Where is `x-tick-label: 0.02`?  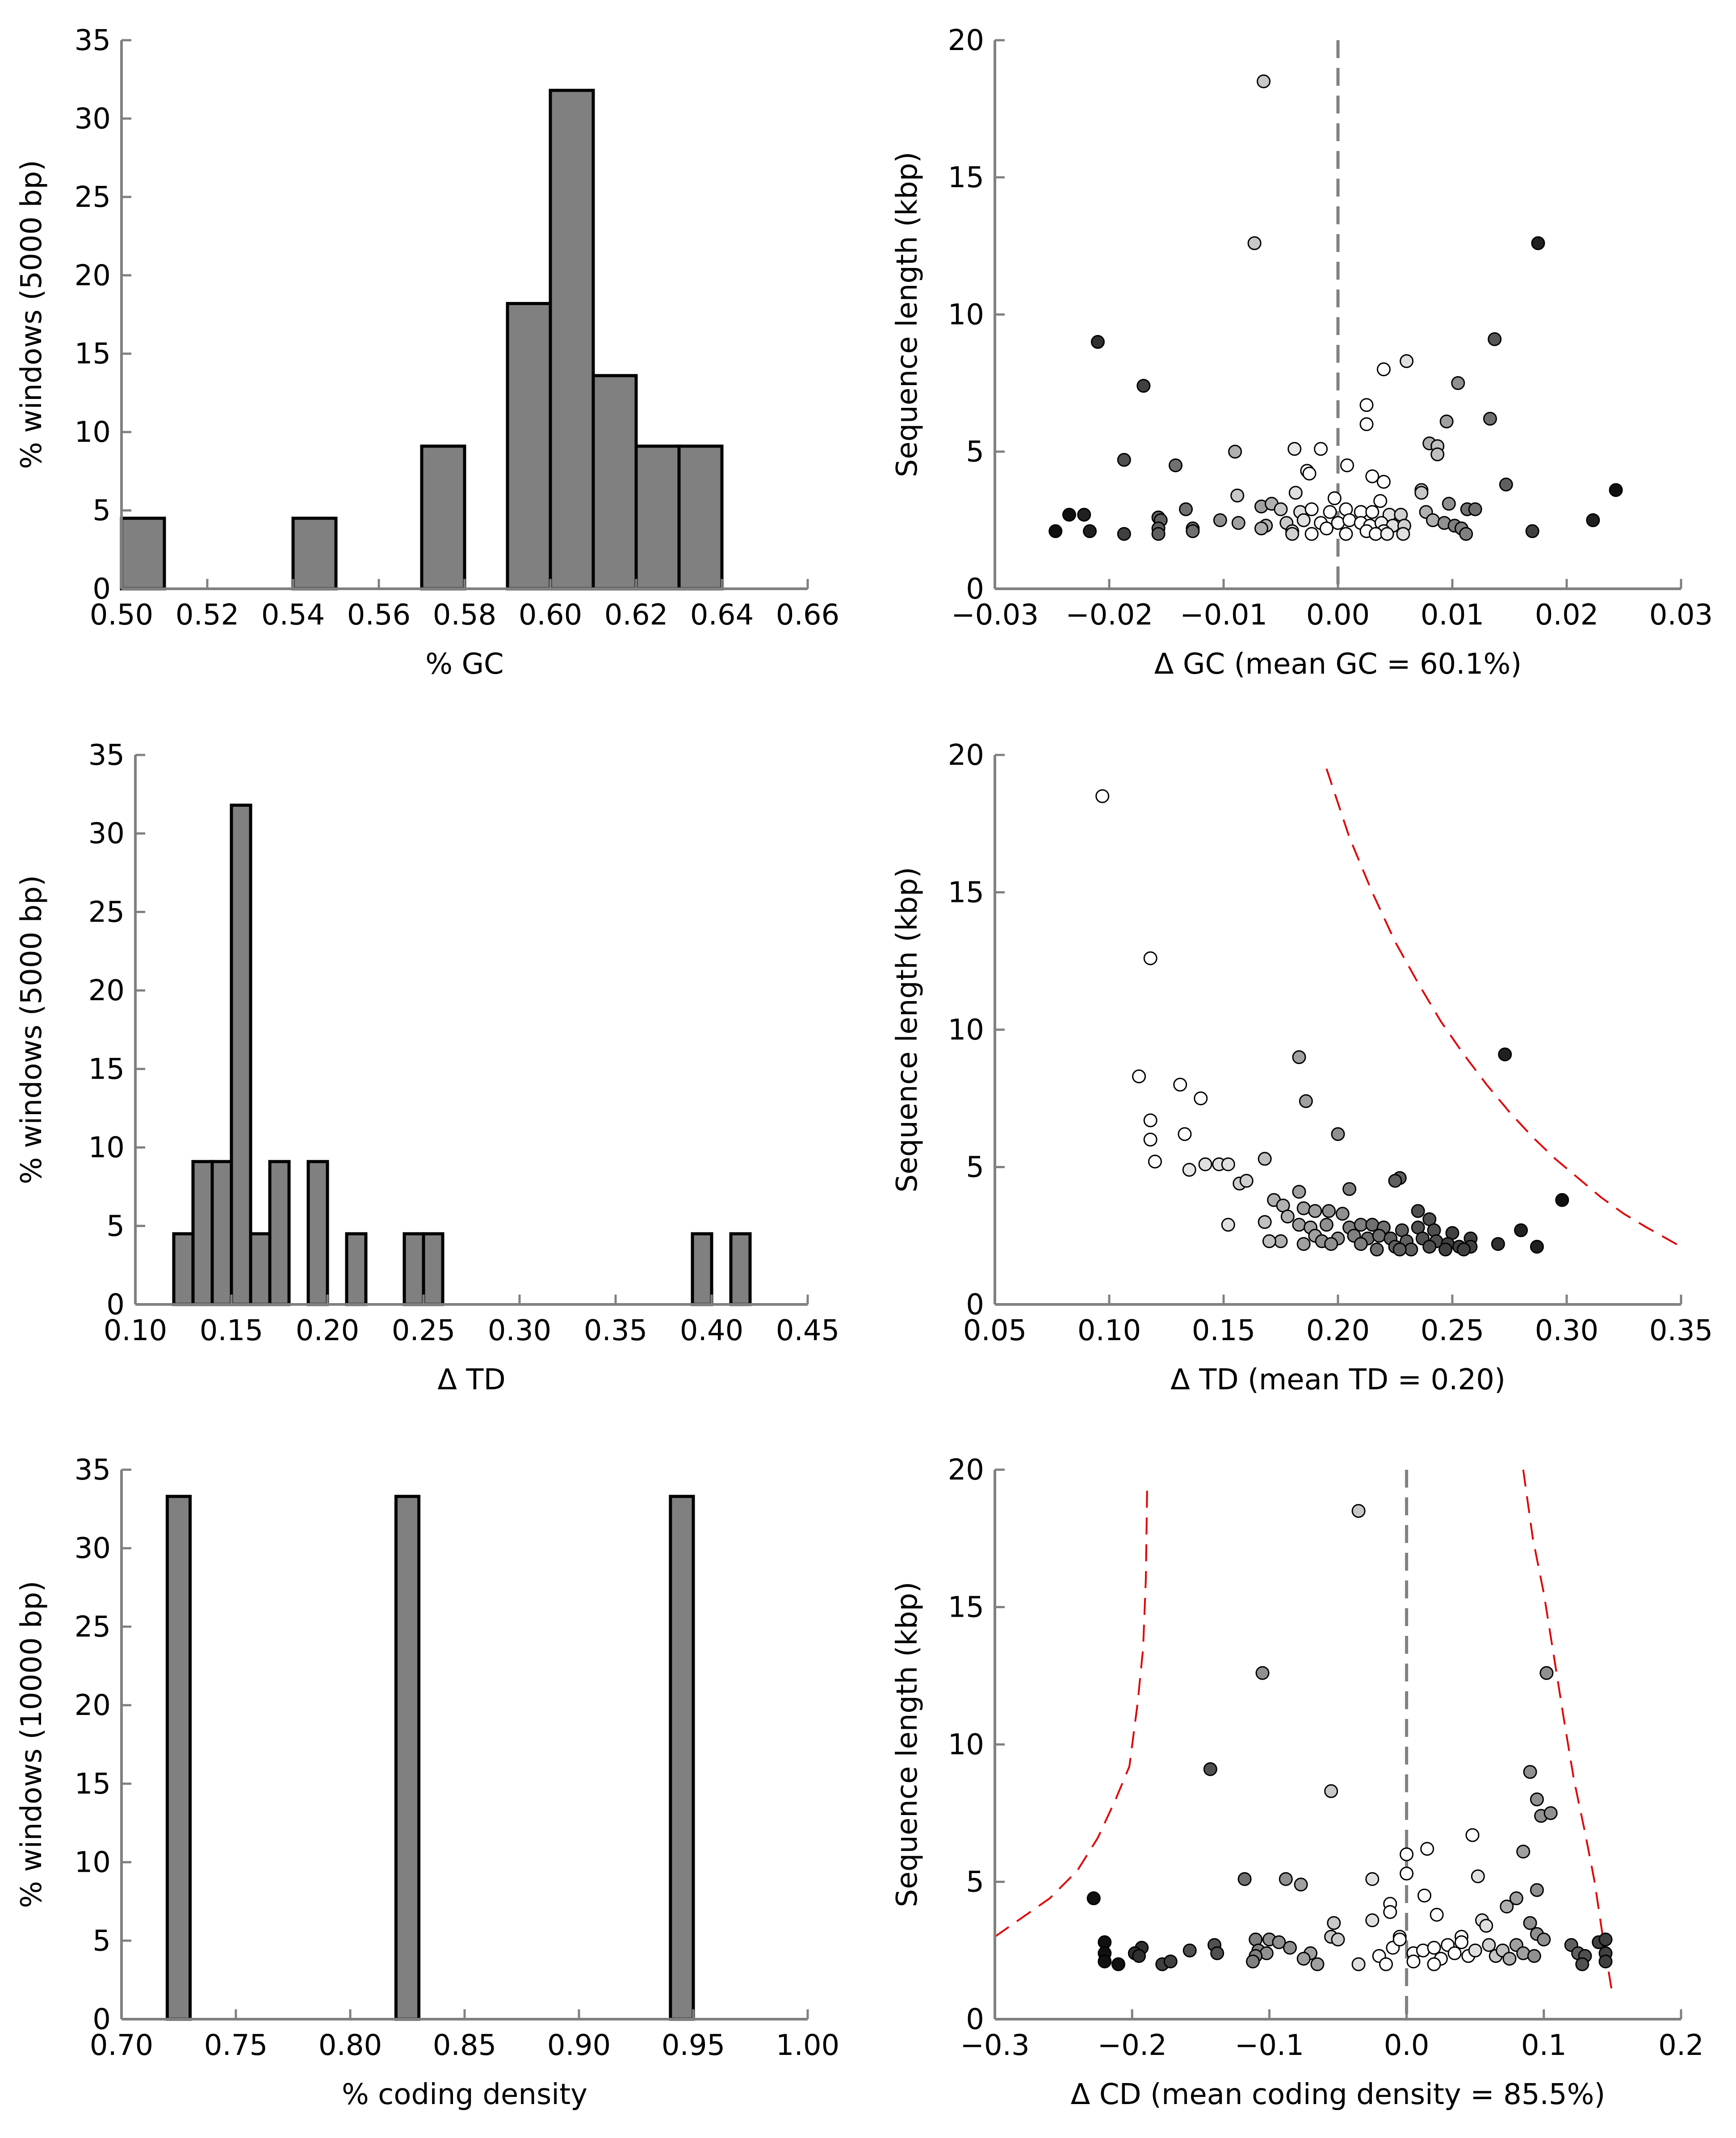
x-tick-label: 0.02 is located at coordinates (1567, 615).